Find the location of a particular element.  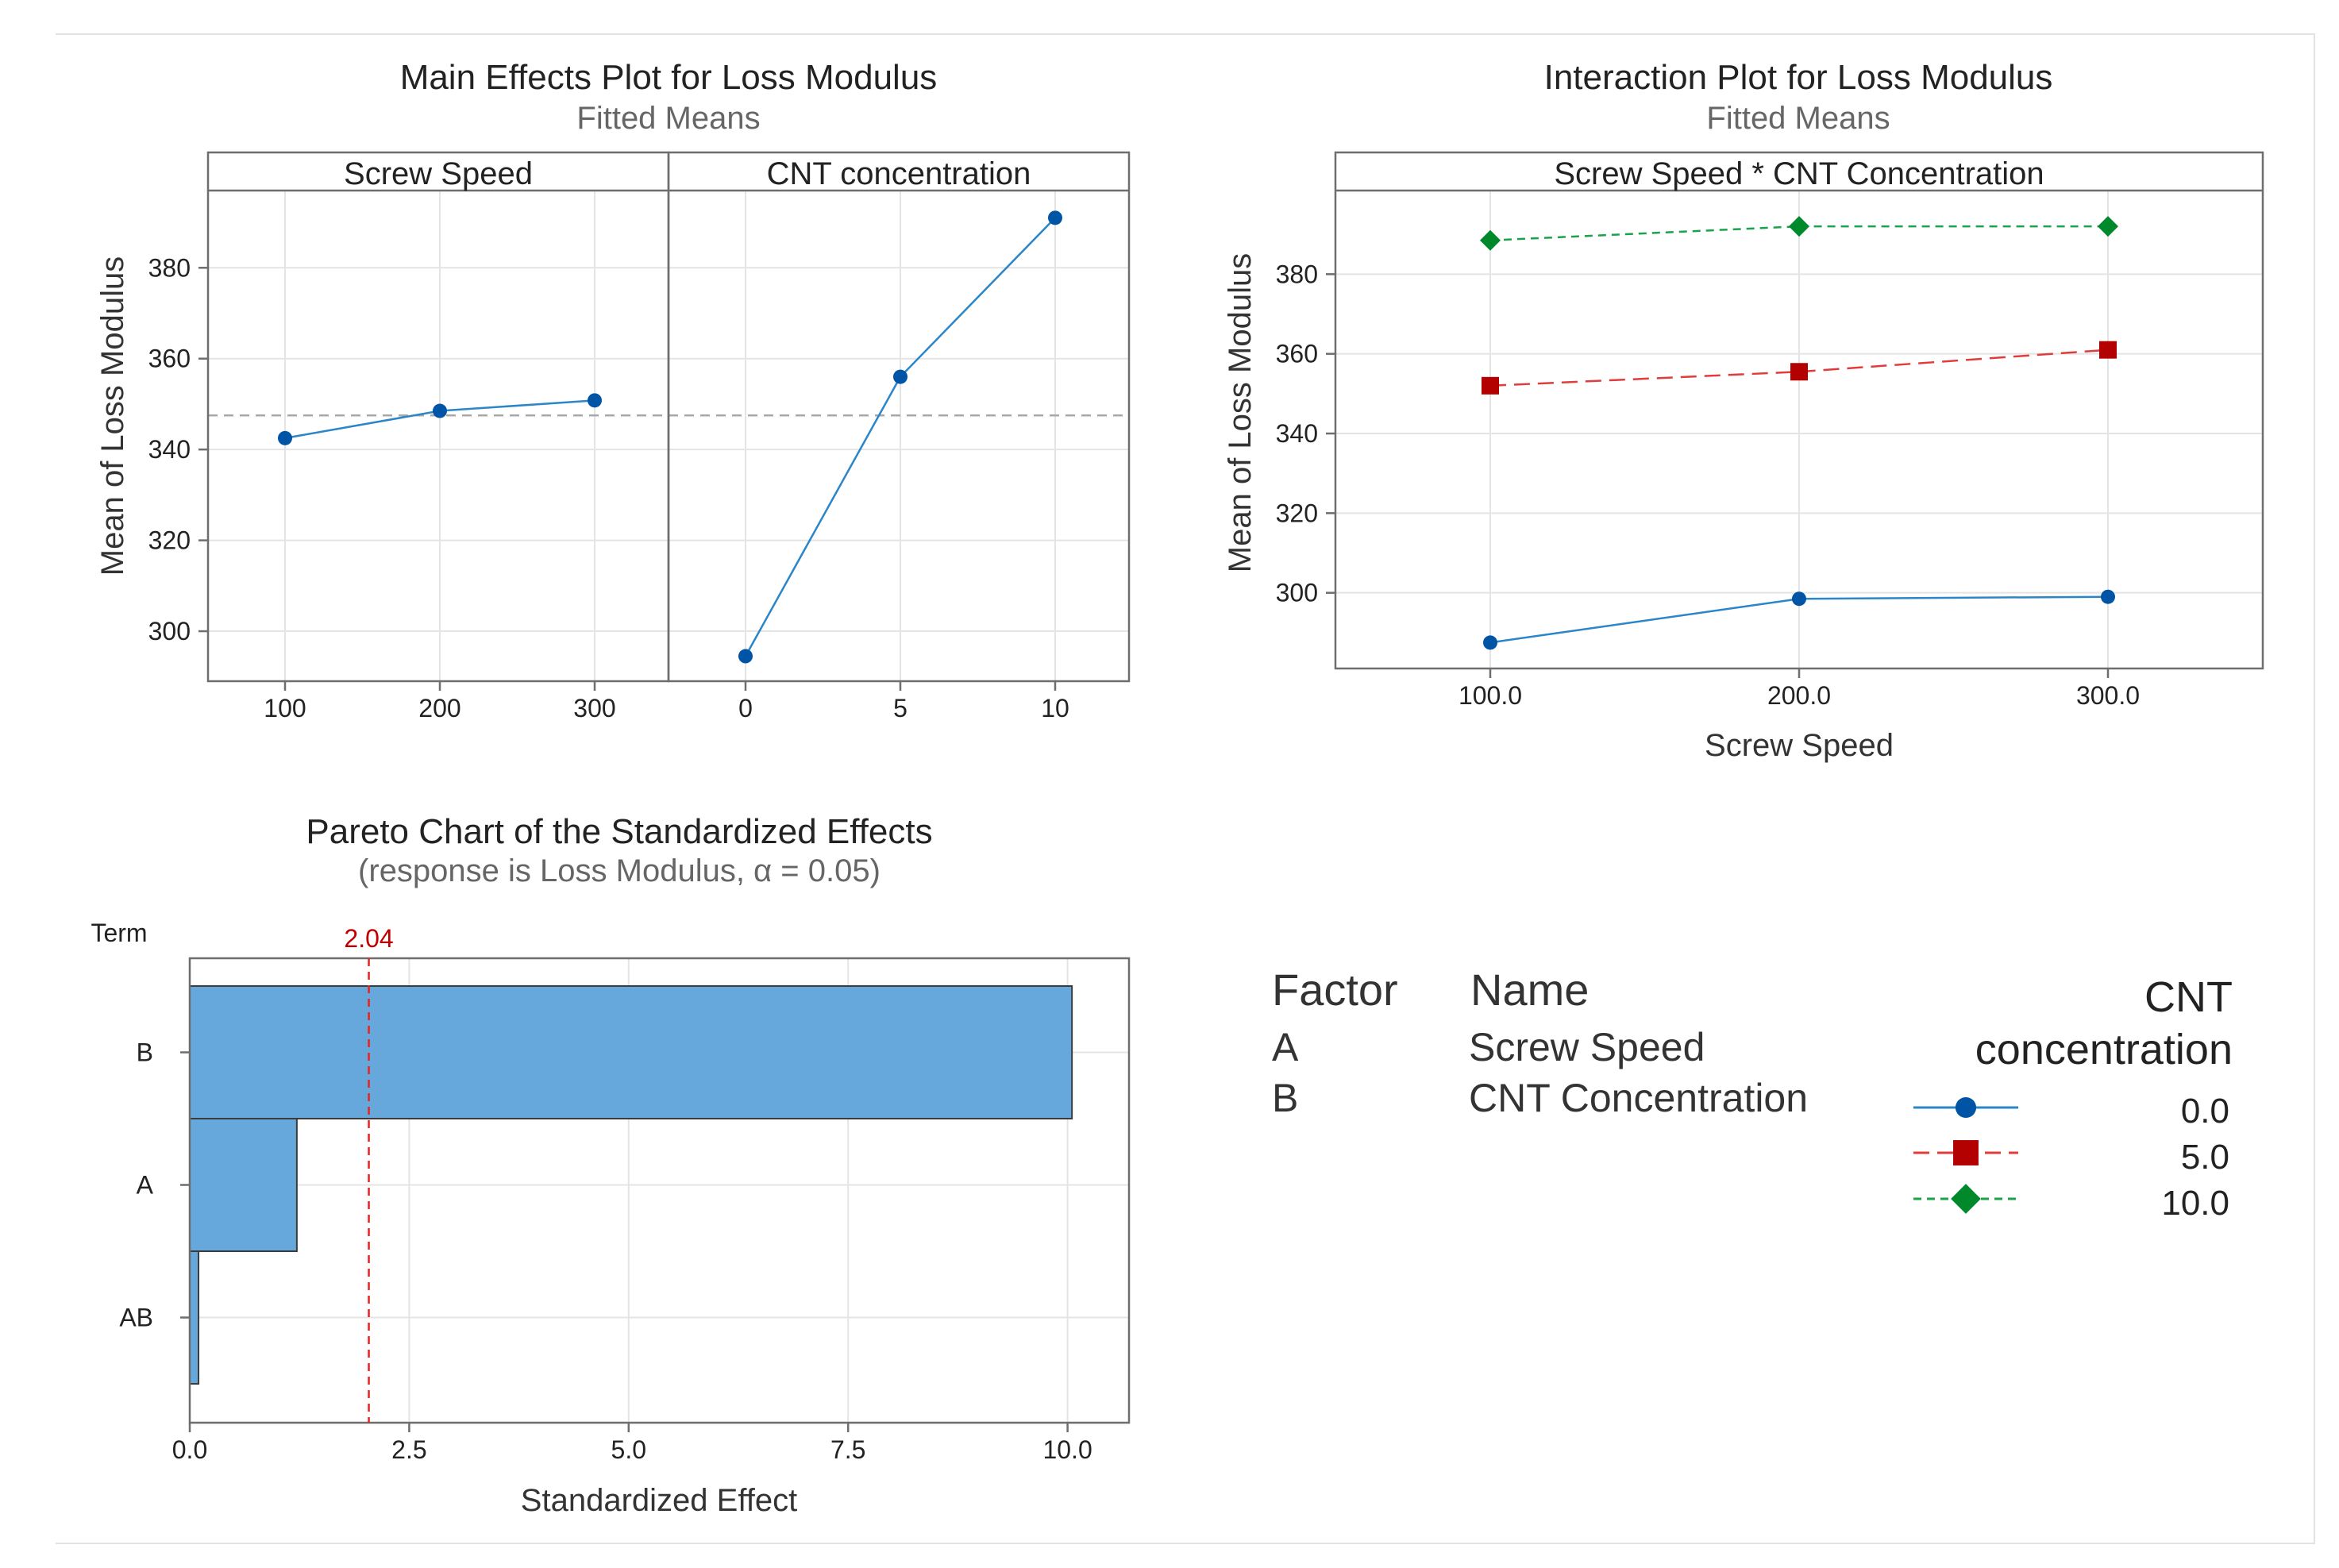

interaction-subtitle: Fitted Means is located at coordinates (1798, 118).